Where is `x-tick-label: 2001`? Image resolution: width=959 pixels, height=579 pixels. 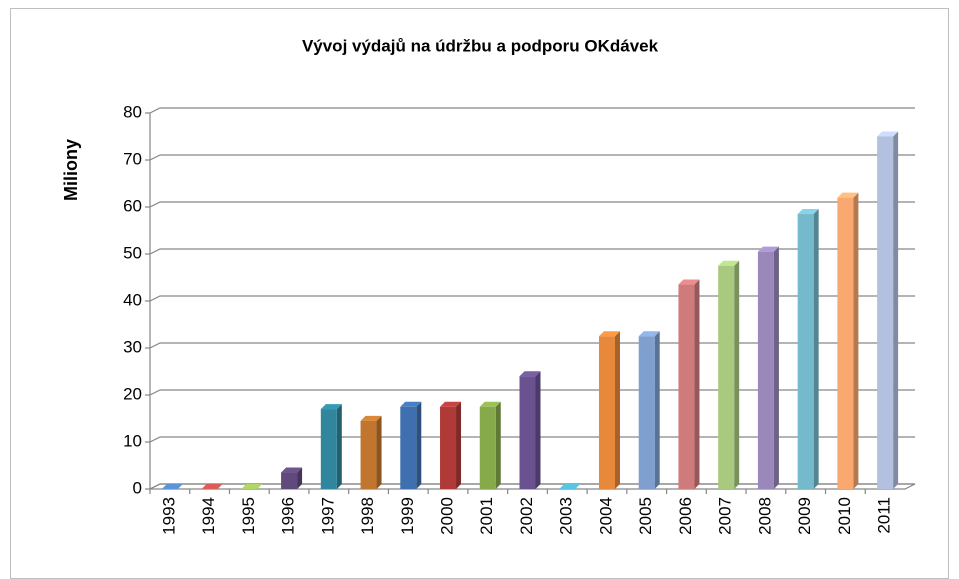 x-tick-label: 2001 is located at coordinates (486, 516).